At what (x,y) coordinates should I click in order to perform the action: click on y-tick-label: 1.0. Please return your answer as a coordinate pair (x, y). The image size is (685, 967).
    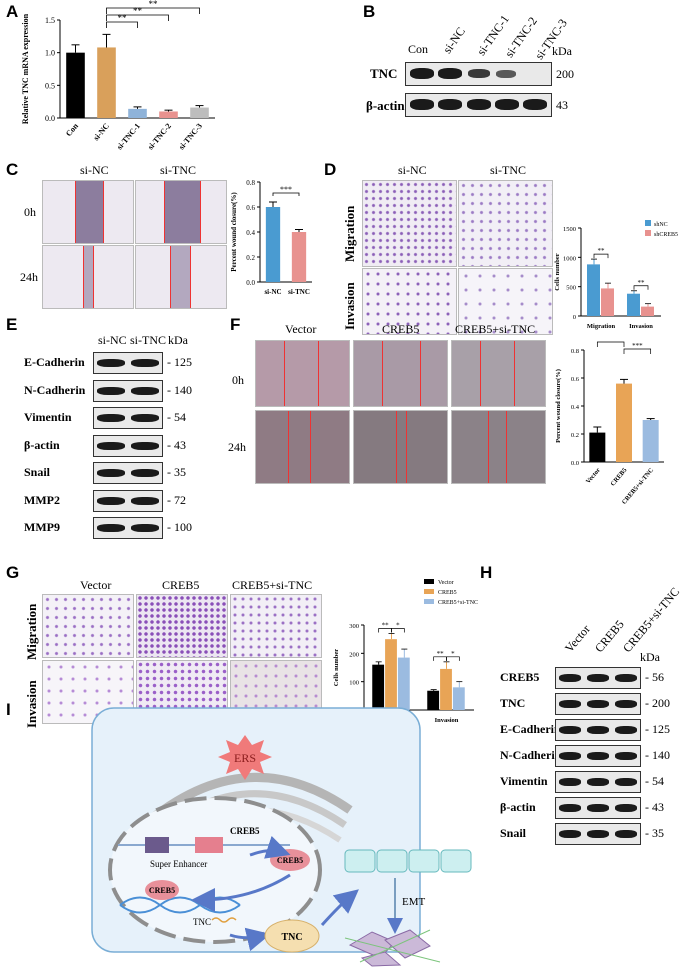
    Looking at the image, I should click on (50, 53).